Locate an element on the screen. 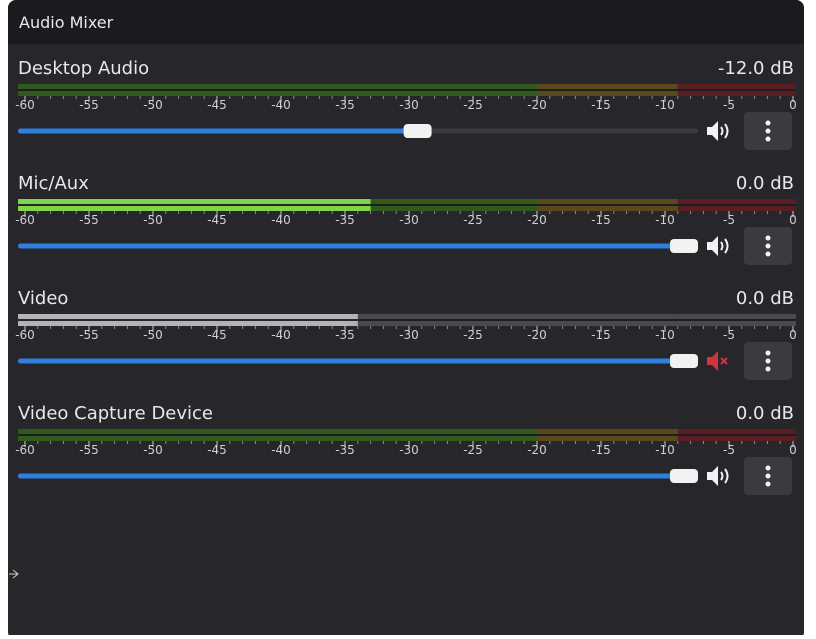 The height and width of the screenshot is (639, 816). channel-name: Video Capture Device is located at coordinates (115, 413).